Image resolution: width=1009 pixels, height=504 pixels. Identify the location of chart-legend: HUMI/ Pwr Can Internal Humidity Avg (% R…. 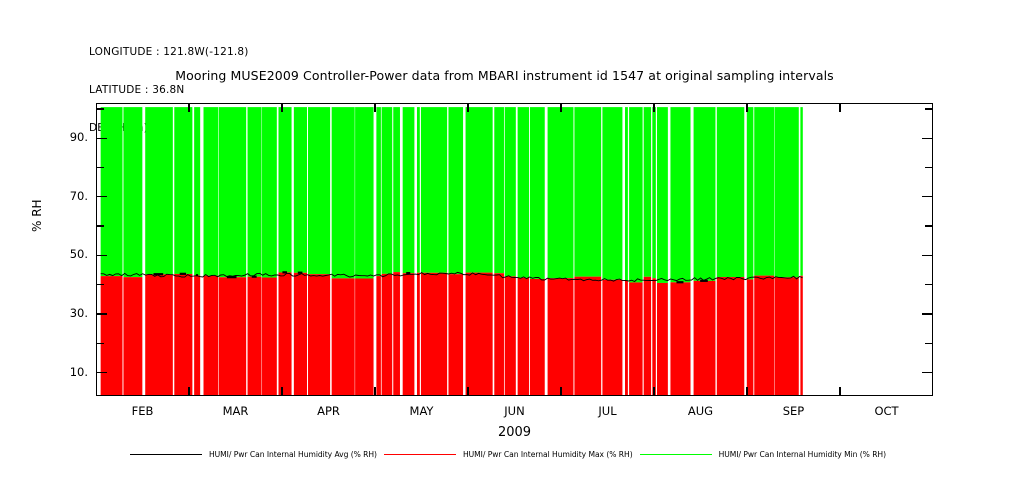
(504, 454).